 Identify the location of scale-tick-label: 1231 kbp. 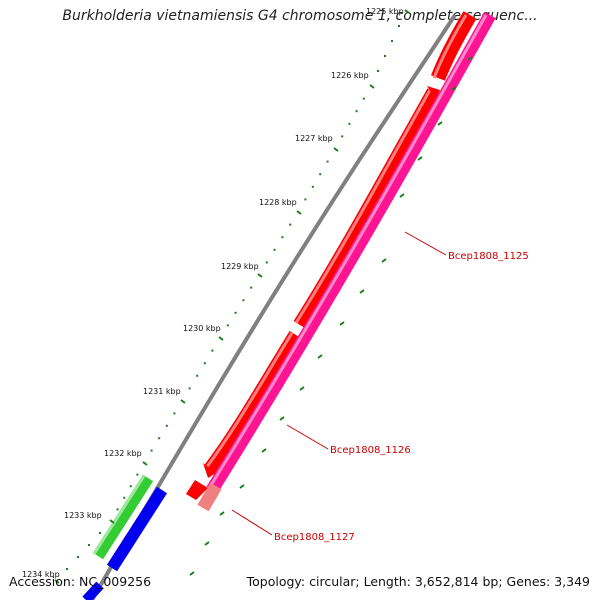
(162, 391).